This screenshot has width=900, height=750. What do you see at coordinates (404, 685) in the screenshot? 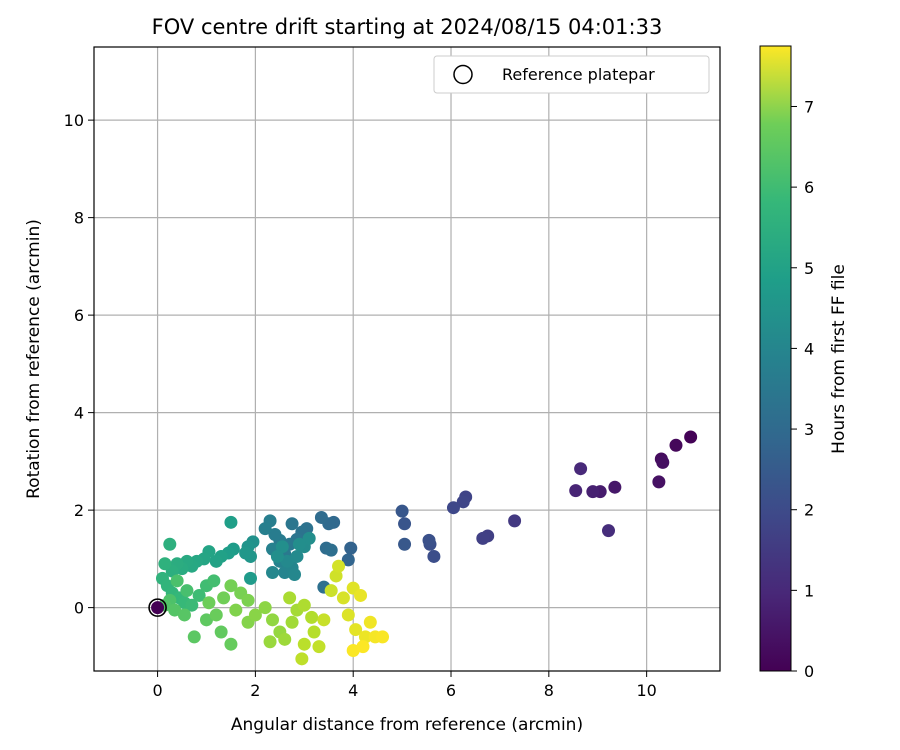
I see `x-axis-ticks: 0 2 4 6 8 10` at bounding box center [404, 685].